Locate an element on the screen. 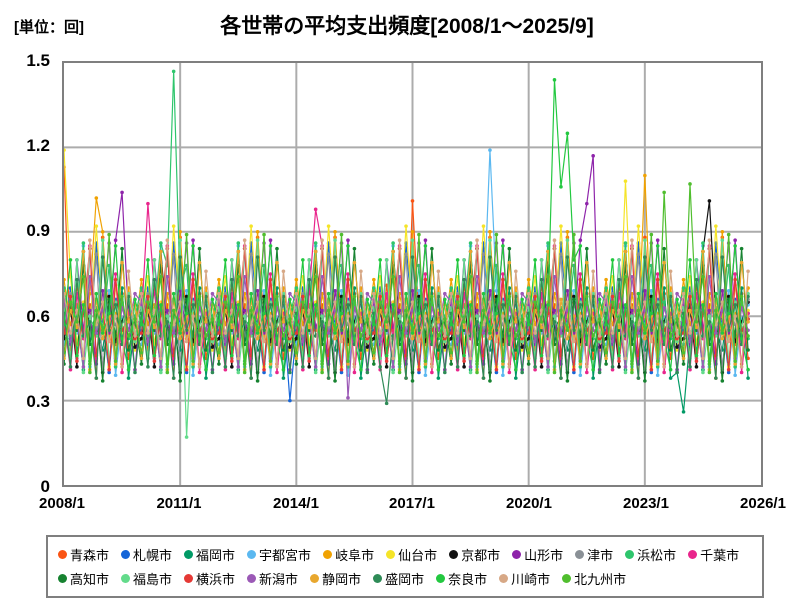  legend-item: 静岡市 is located at coordinates (335, 578).